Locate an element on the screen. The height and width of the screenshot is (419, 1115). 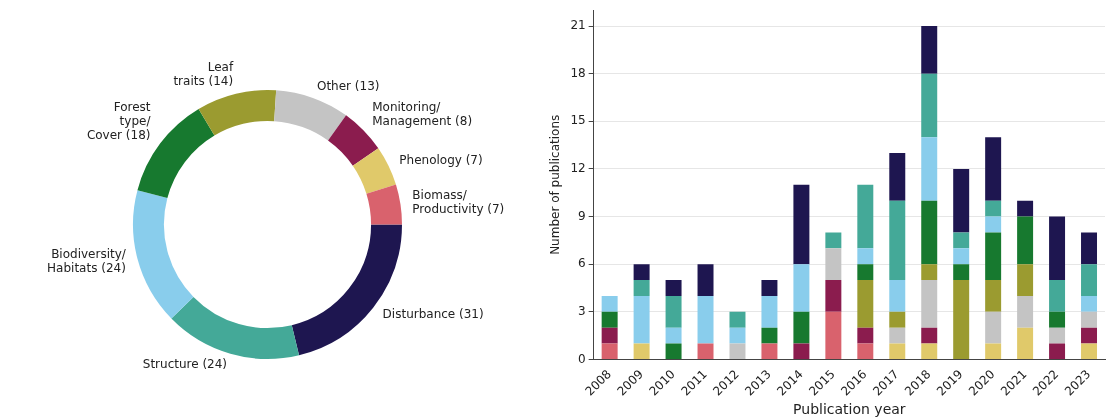
y-tick-label: 21 is located at coordinates (578, 25).